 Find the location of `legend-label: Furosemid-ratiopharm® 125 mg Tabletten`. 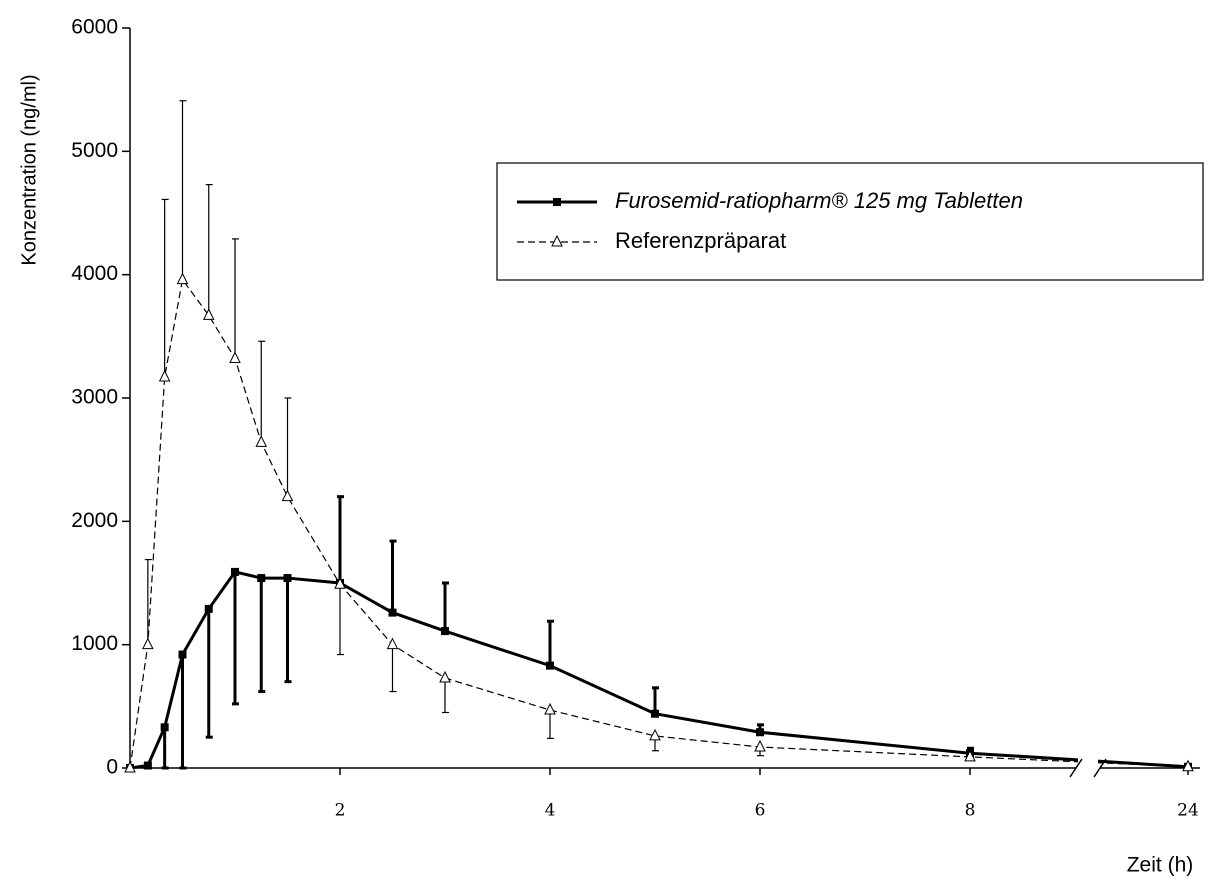

legend-label: Furosemid-ratiopharm® 125 mg Tabletten is located at coordinates (819, 200).